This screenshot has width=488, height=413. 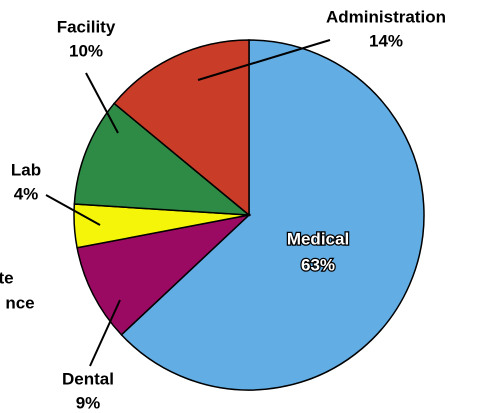 What do you see at coordinates (386, 40) in the screenshot?
I see `slice-value: 14%` at bounding box center [386, 40].